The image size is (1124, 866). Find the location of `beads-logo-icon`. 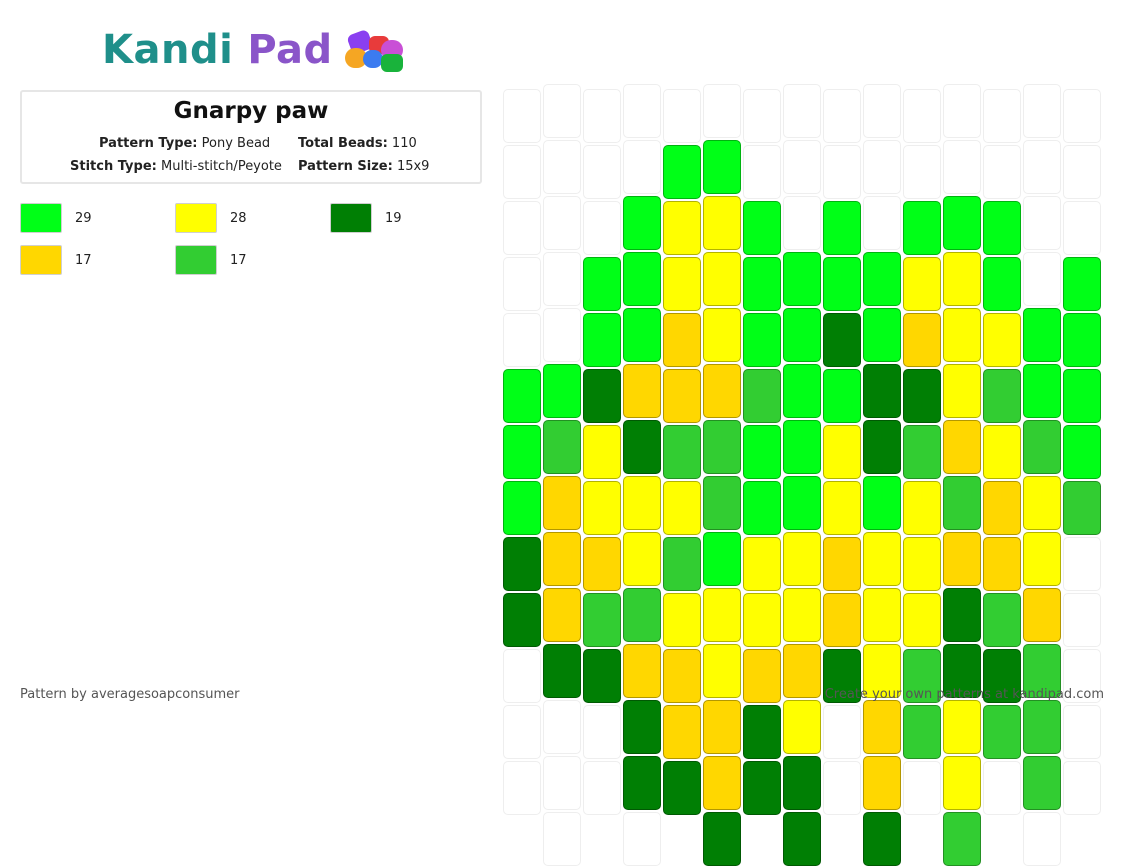

beads-logo-icon is located at coordinates (379, 50).